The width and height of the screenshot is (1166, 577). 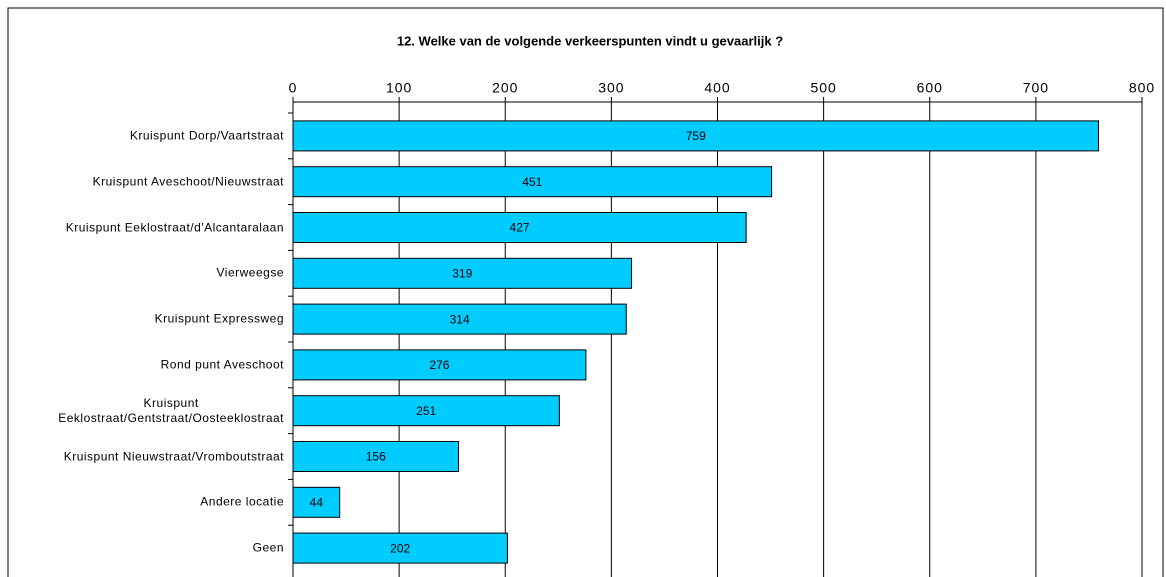 I want to click on y-tick-label: Kruispunt Dorp/Vaartstraat, so click(x=206, y=135).